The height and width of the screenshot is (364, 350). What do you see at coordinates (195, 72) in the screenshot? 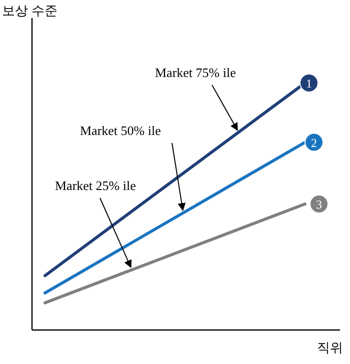
I see `text: Market 75% ile` at bounding box center [195, 72].